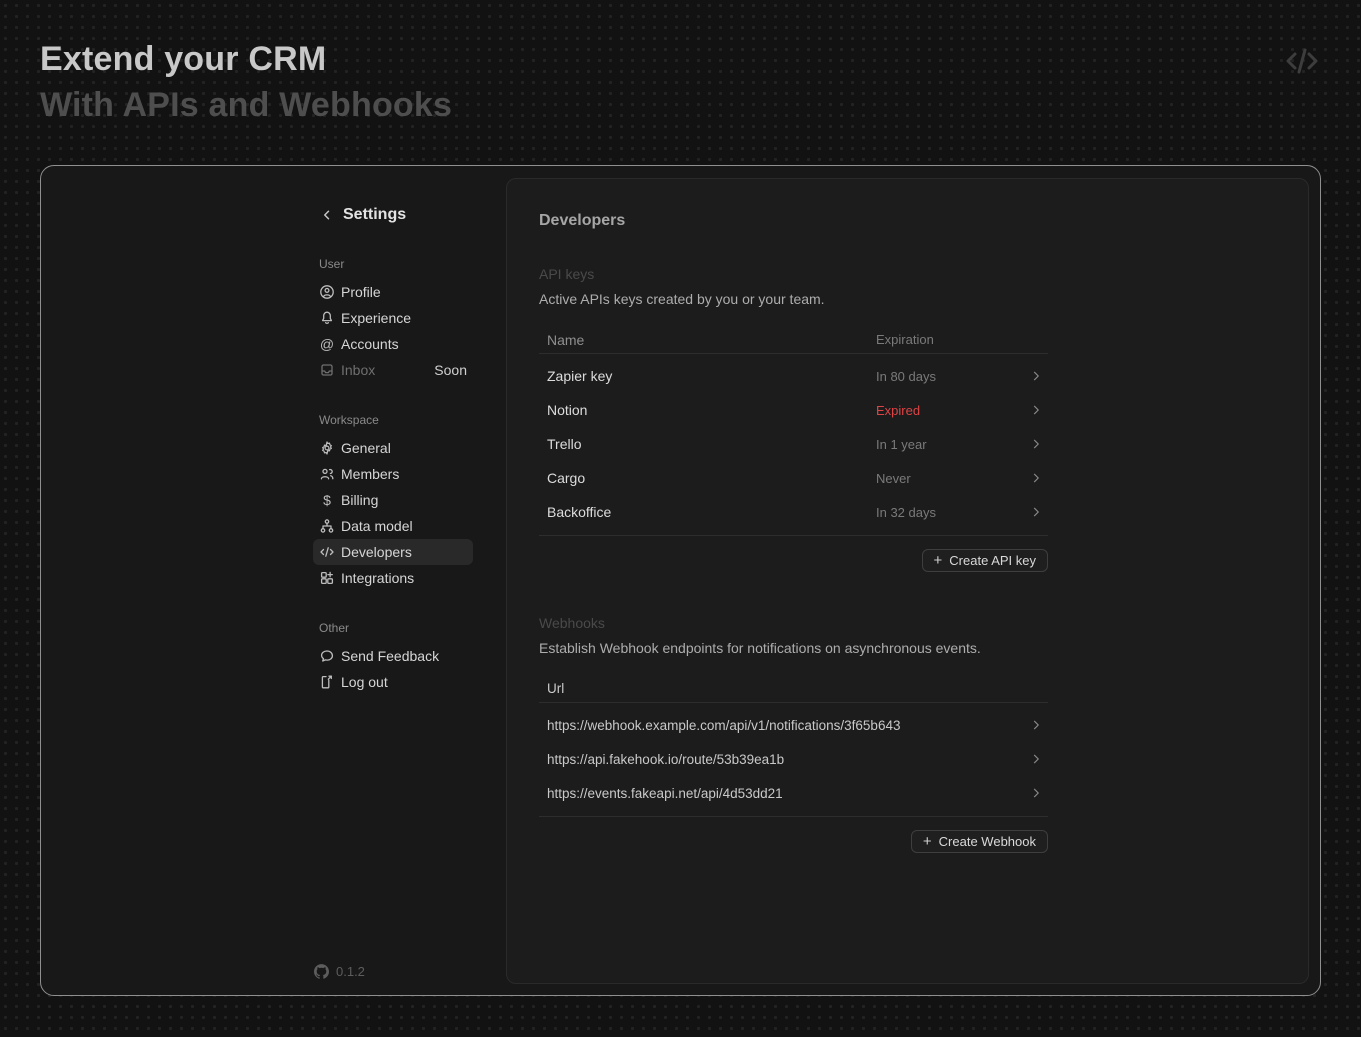 This screenshot has width=1361, height=1037. What do you see at coordinates (376, 552) in the screenshot?
I see `sidebar-item-label: Developers` at bounding box center [376, 552].